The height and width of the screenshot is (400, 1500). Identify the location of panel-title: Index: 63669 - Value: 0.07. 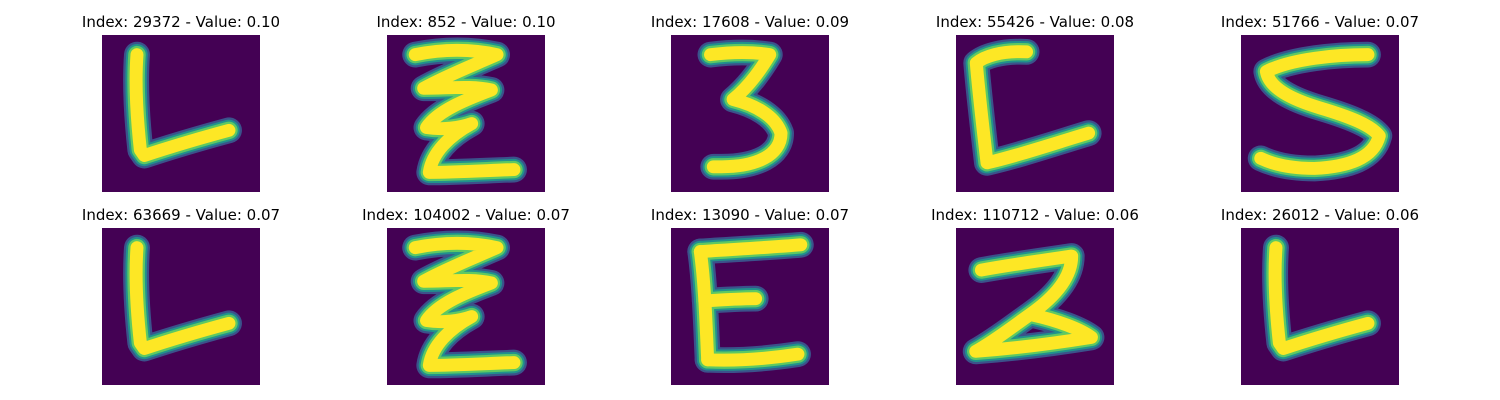
(181, 215).